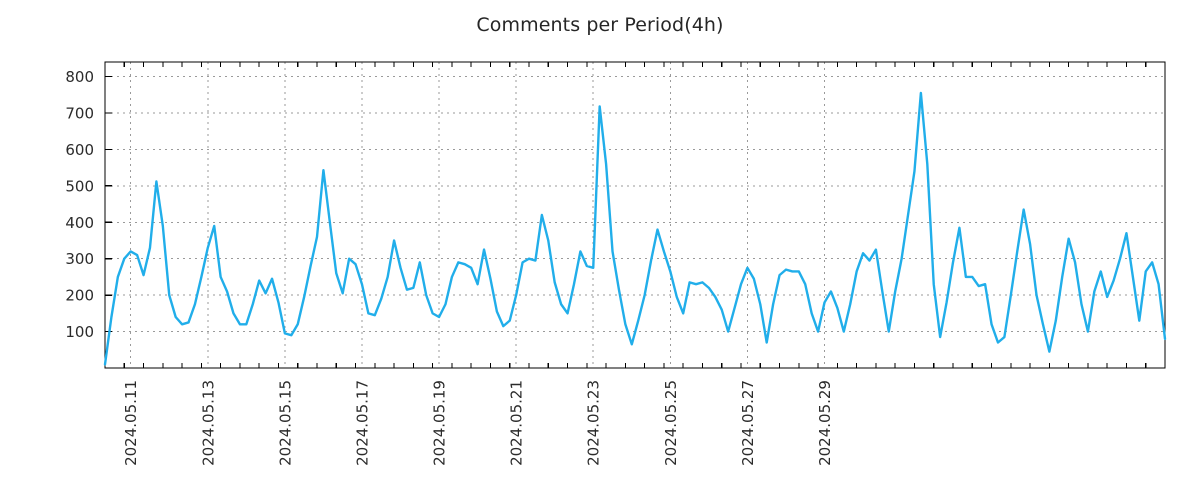 The height and width of the screenshot is (500, 1200). Describe the element at coordinates (285, 423) in the screenshot. I see `x-tick-label: 2024.05.15` at that location.